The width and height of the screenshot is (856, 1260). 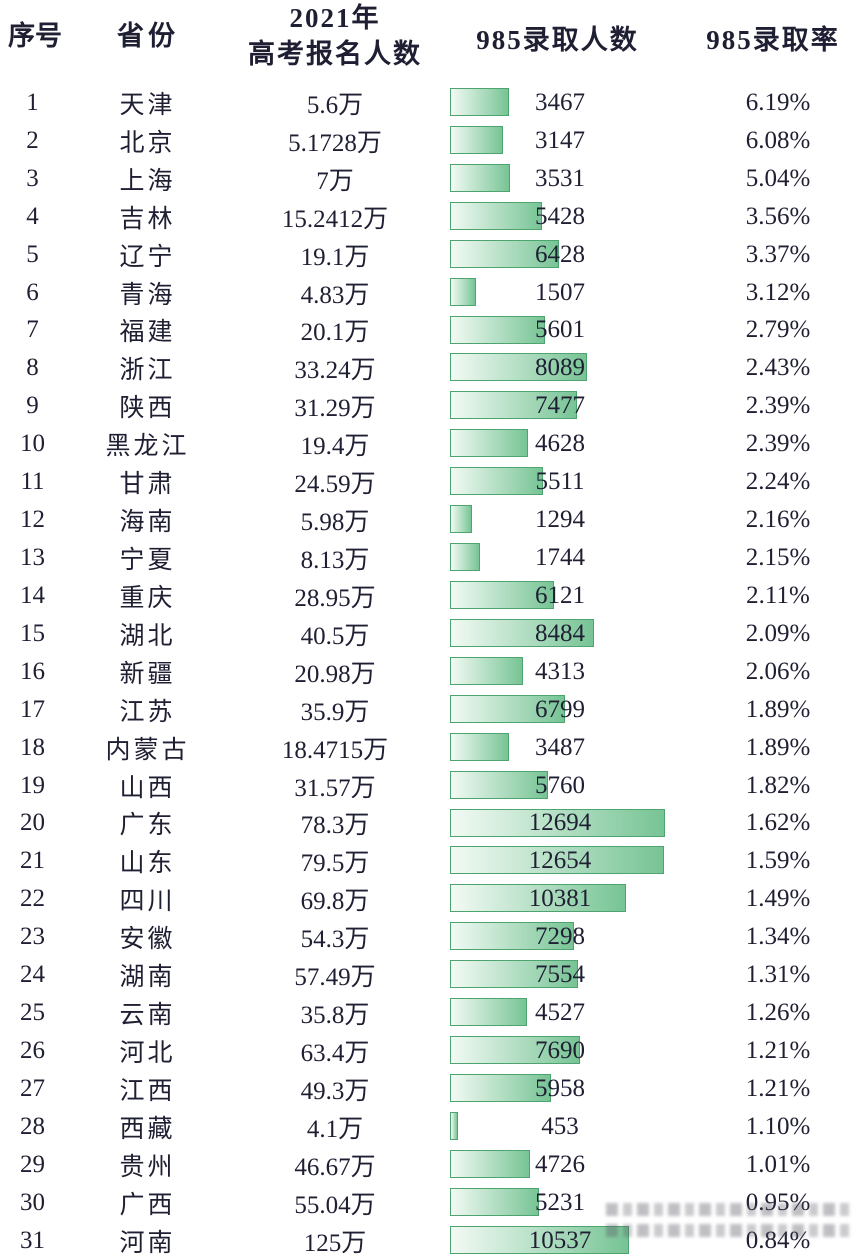 I want to click on province-cell: 上海, so click(x=147, y=181).